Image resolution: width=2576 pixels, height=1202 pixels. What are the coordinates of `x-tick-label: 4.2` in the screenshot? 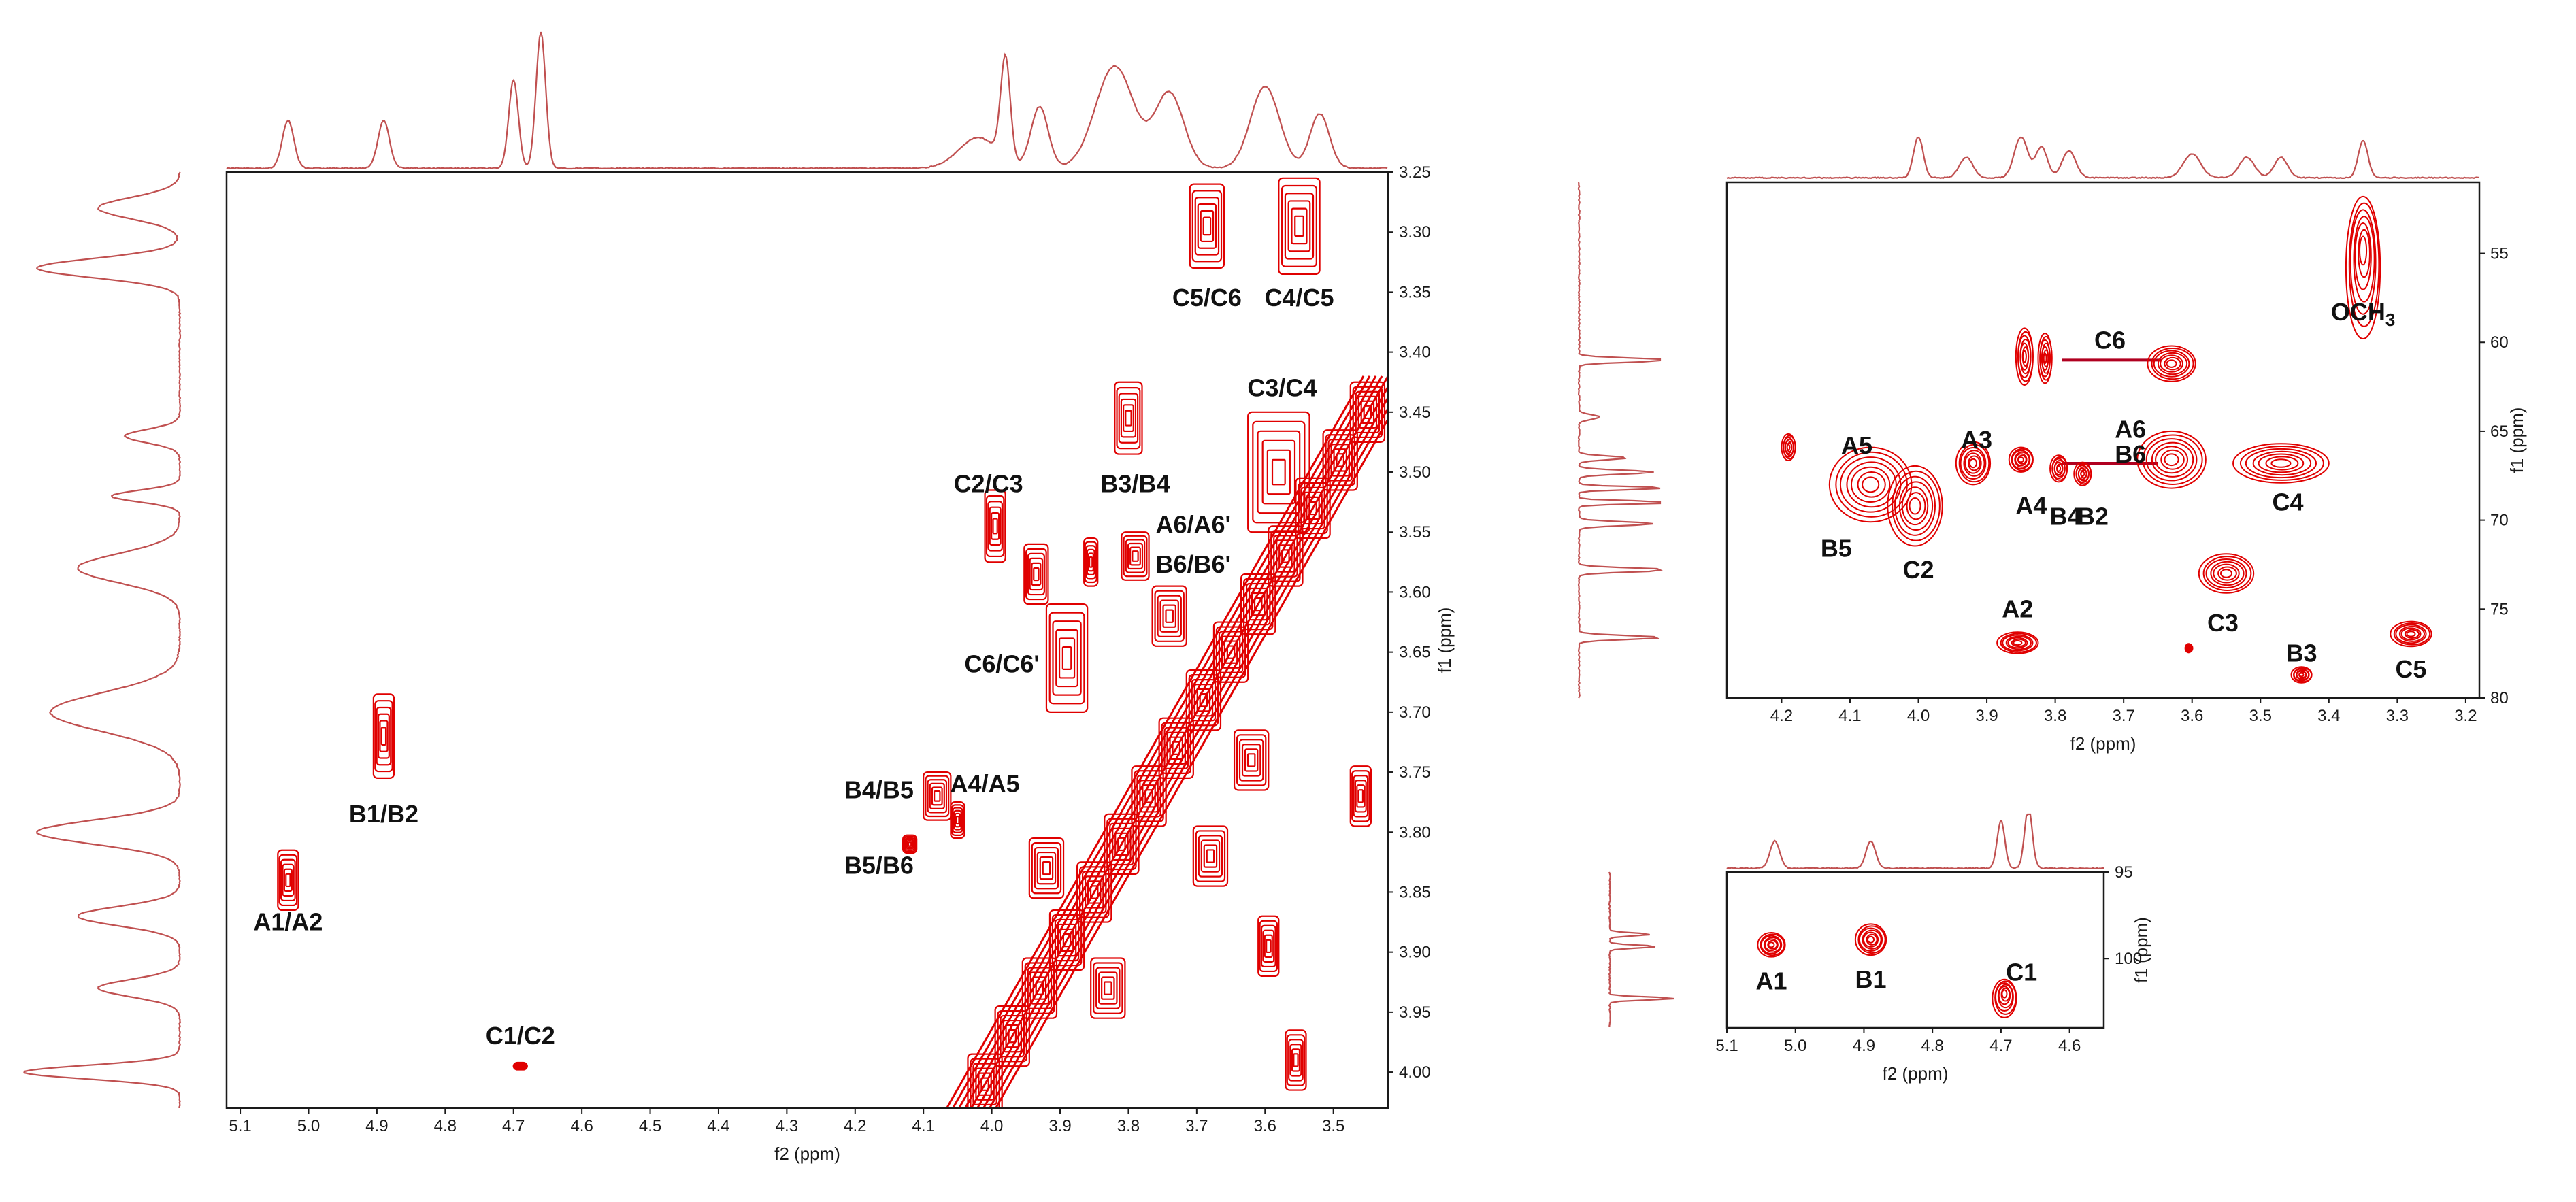 It's located at (855, 1126).